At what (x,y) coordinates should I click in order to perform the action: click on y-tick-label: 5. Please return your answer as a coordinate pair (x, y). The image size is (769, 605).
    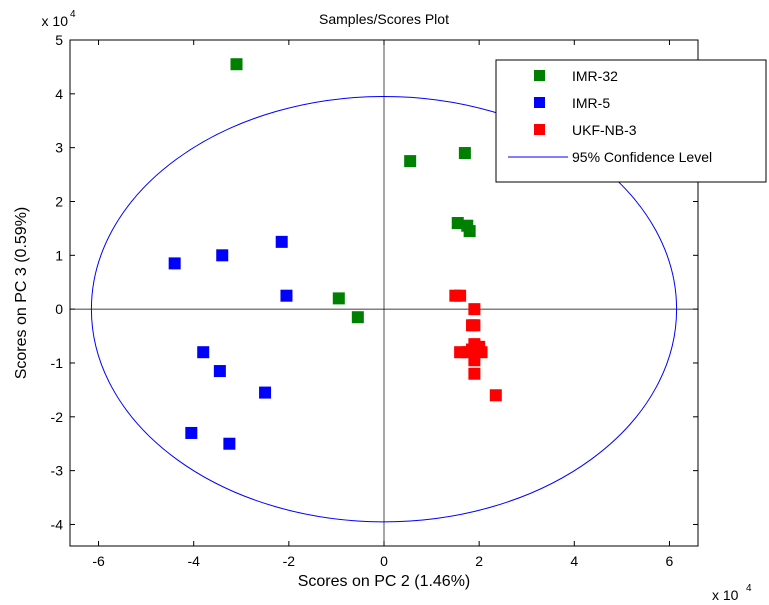
    Looking at the image, I should click on (59, 40).